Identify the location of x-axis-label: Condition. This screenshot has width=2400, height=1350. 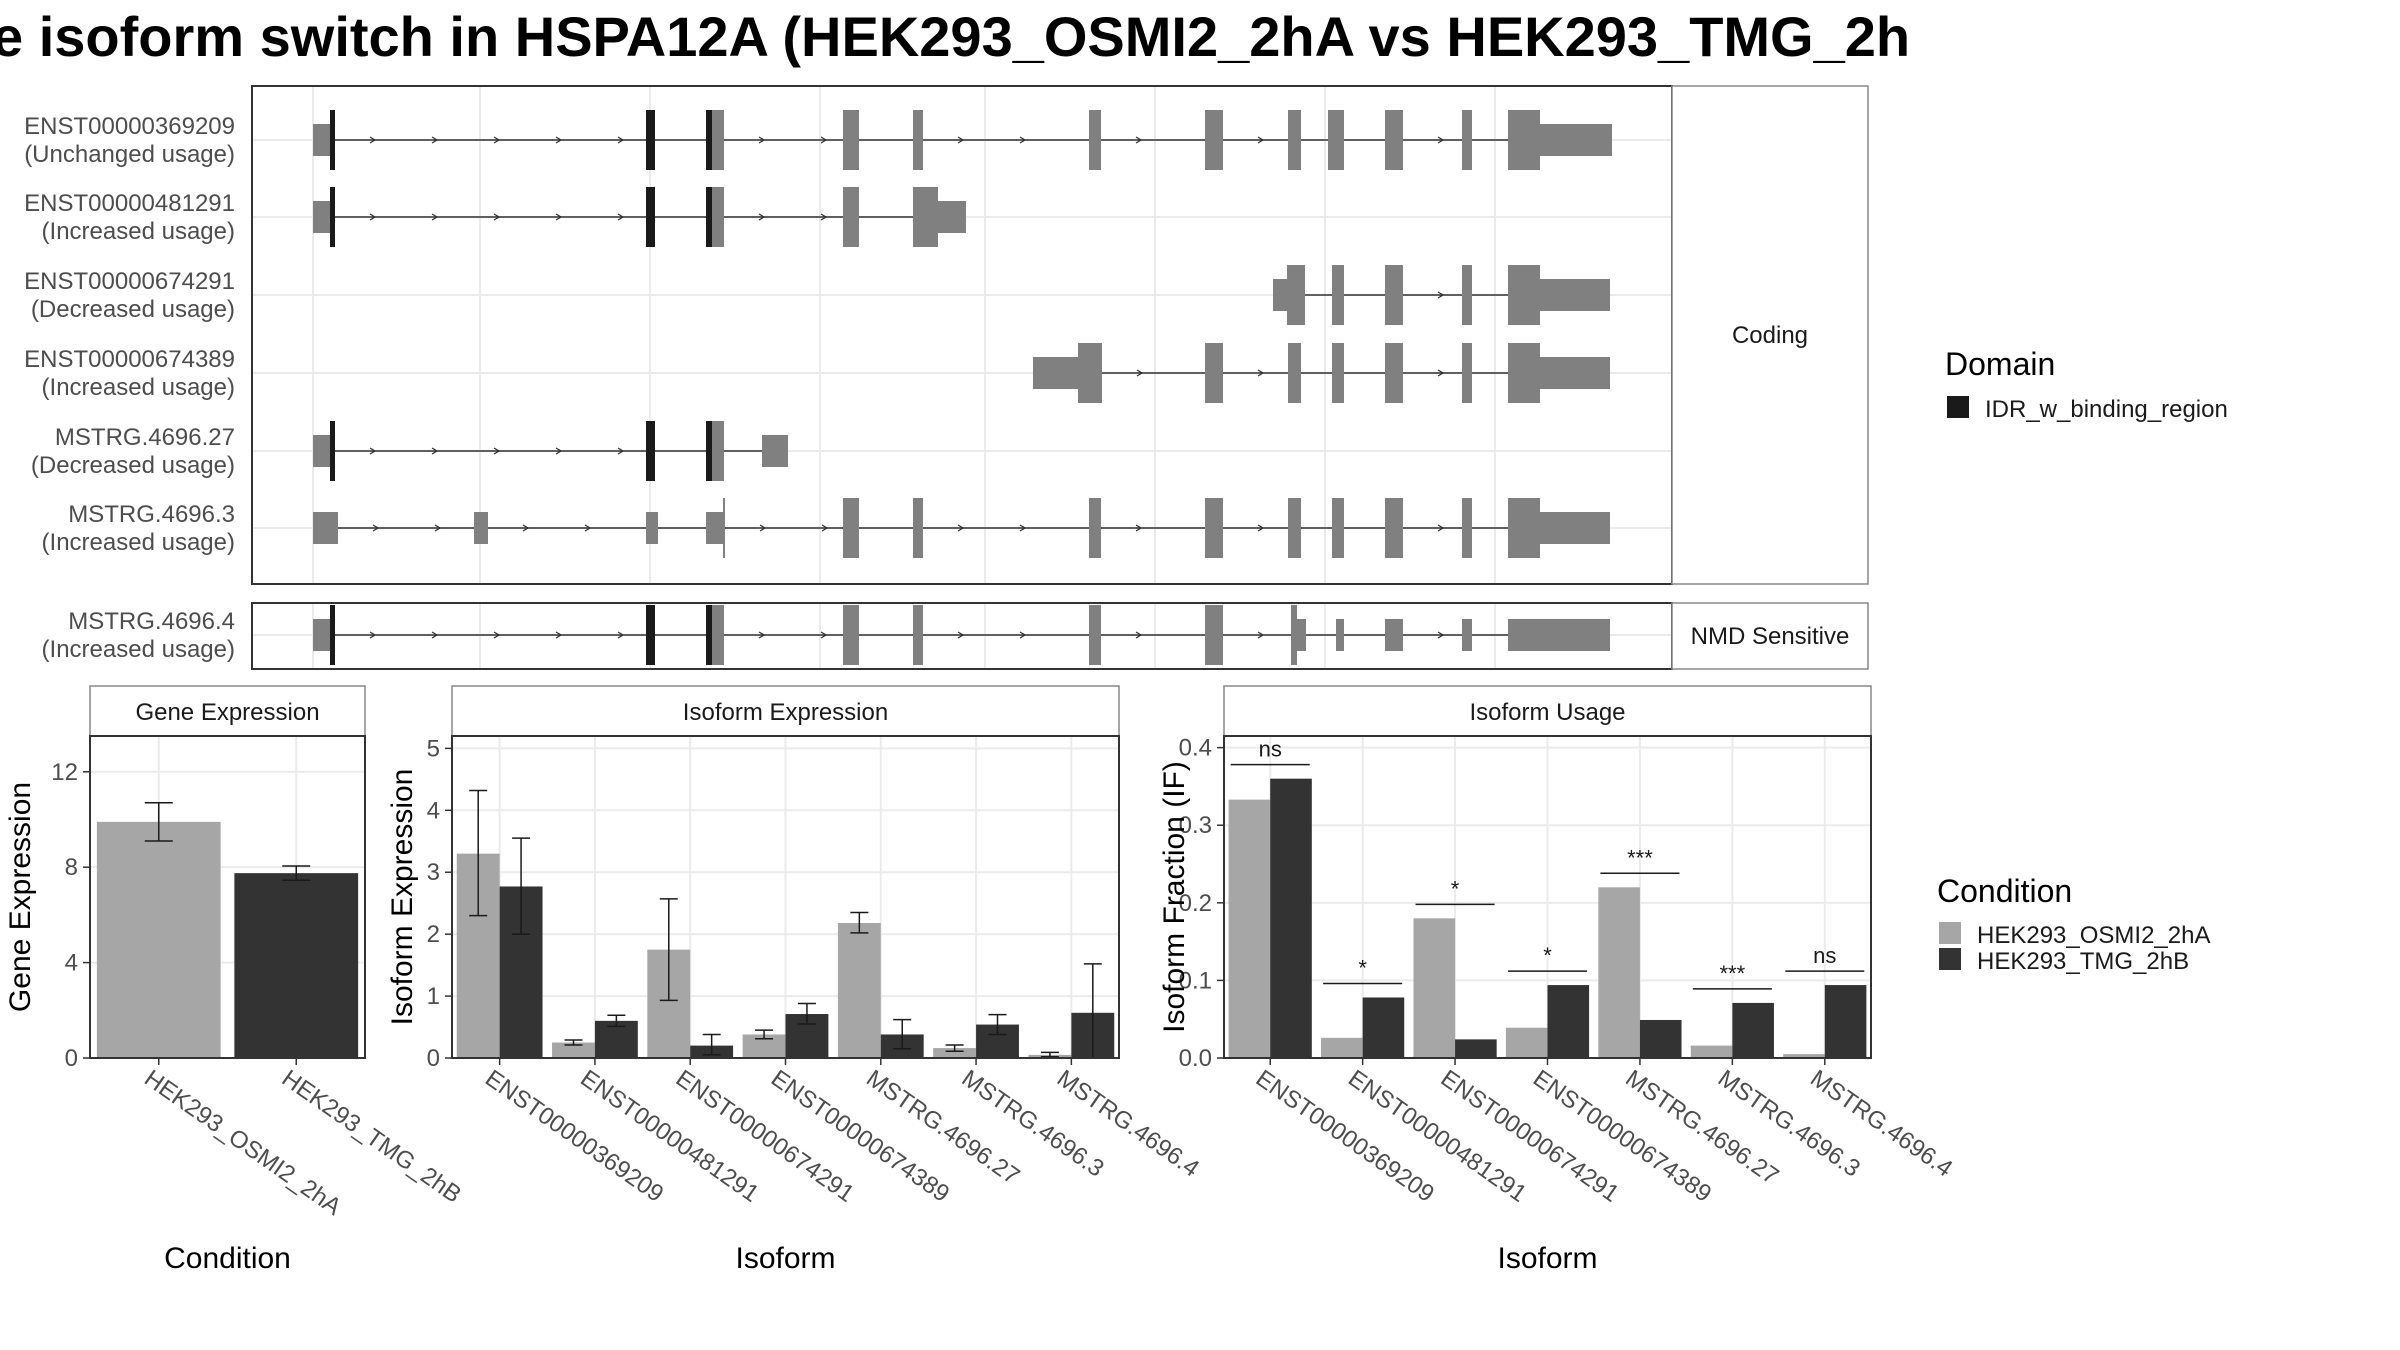
(227, 1258).